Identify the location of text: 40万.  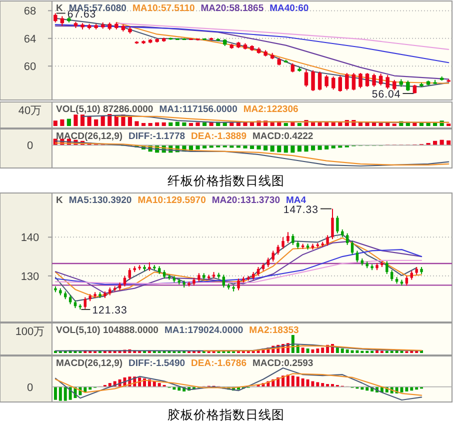
(30, 111).